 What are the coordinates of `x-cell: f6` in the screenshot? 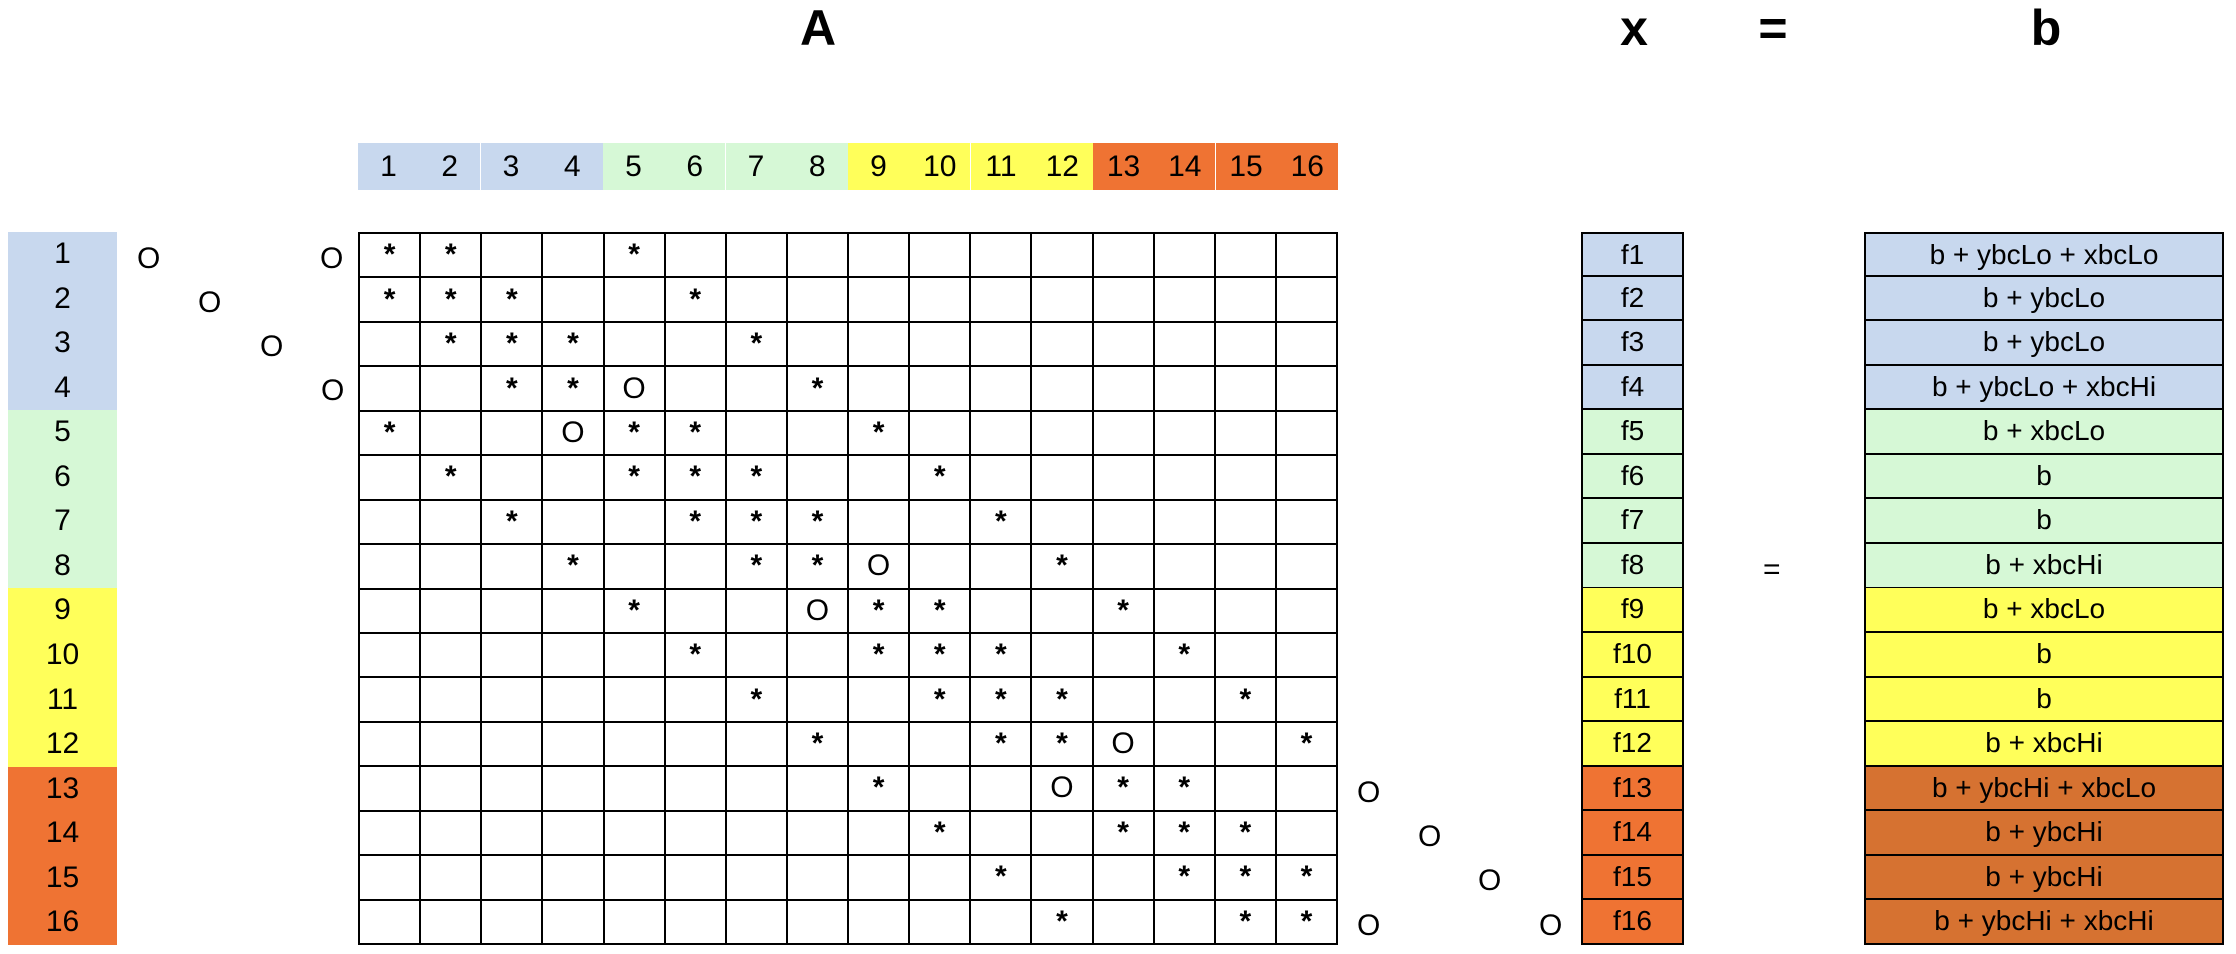 It's located at (1632, 477).